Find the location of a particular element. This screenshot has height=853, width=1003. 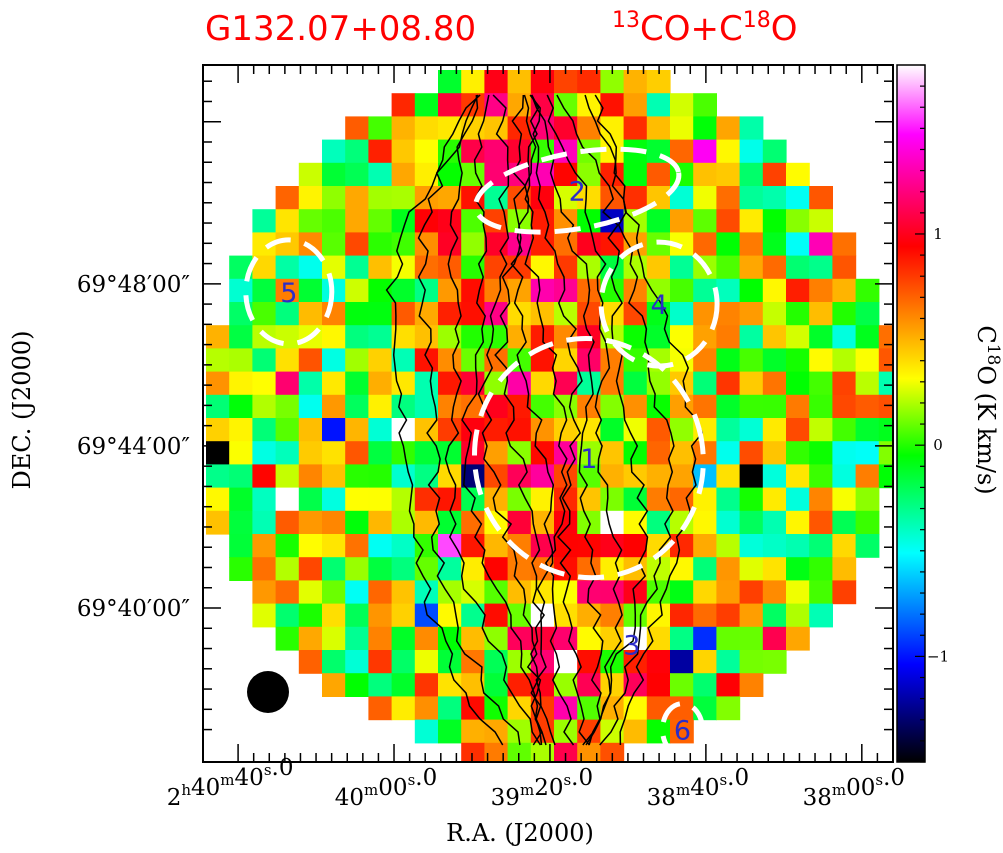

clump-label: 1 is located at coordinates (588, 459).